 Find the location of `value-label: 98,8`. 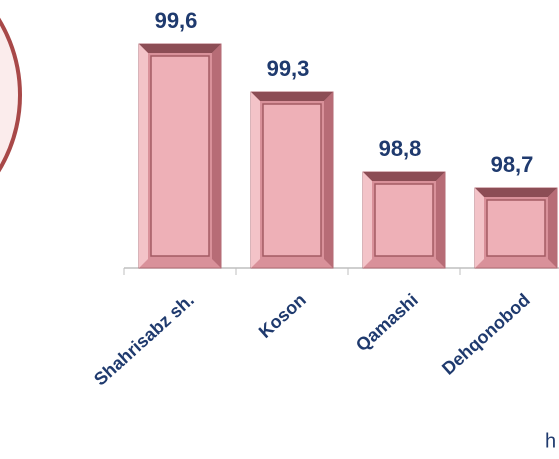

value-label: 98,8 is located at coordinates (400, 148).